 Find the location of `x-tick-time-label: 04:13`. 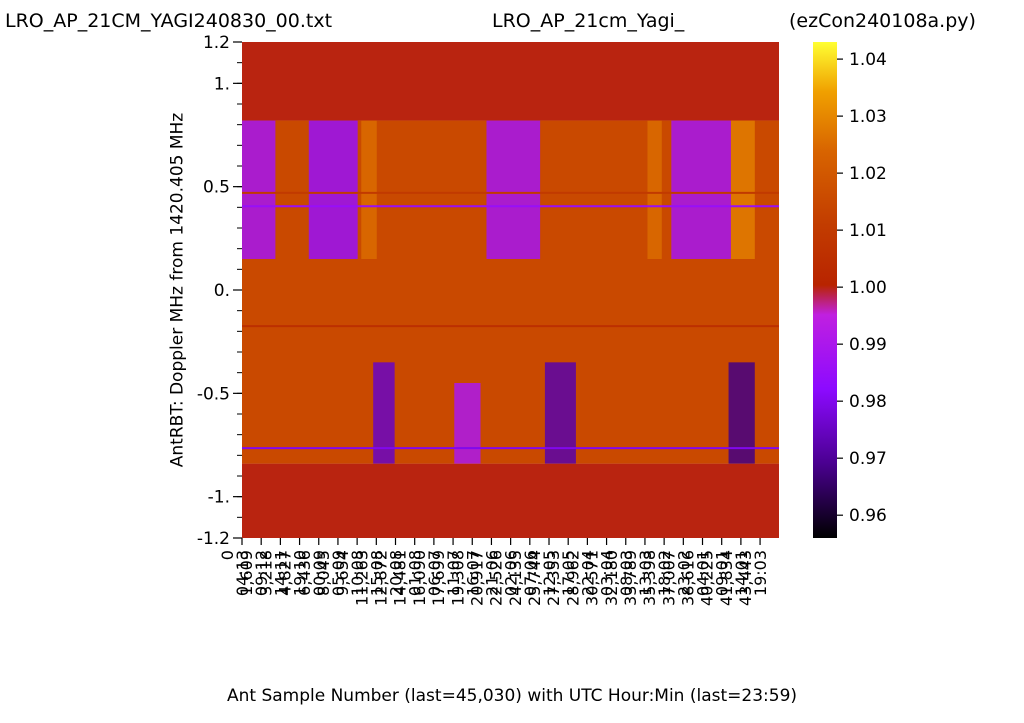

x-tick-time-label: 04:13 is located at coordinates (242, 573).